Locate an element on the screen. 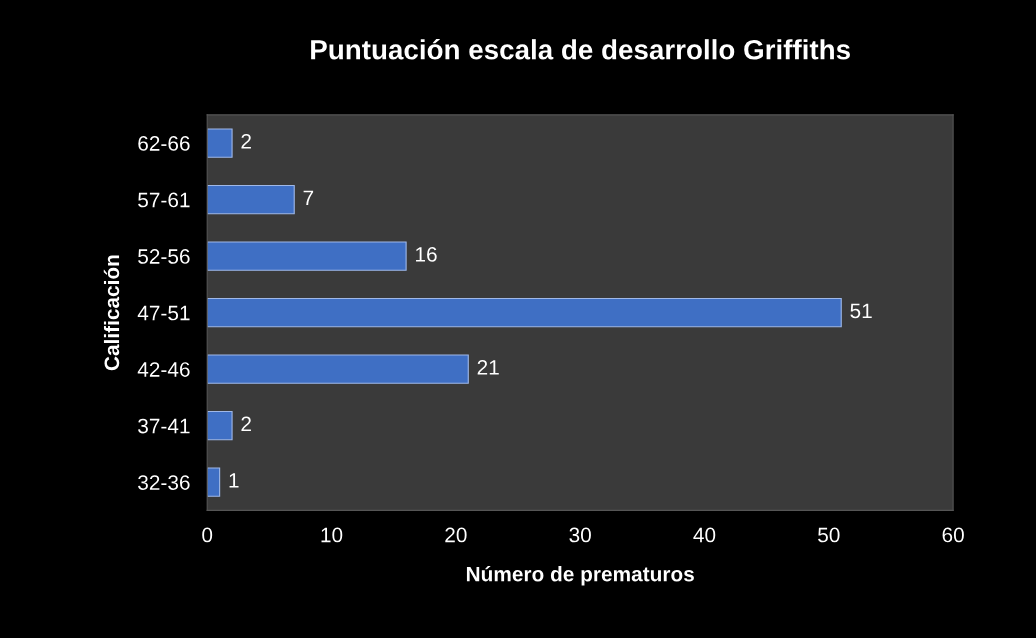  y-tick-label: 47-51 is located at coordinates (163, 313).